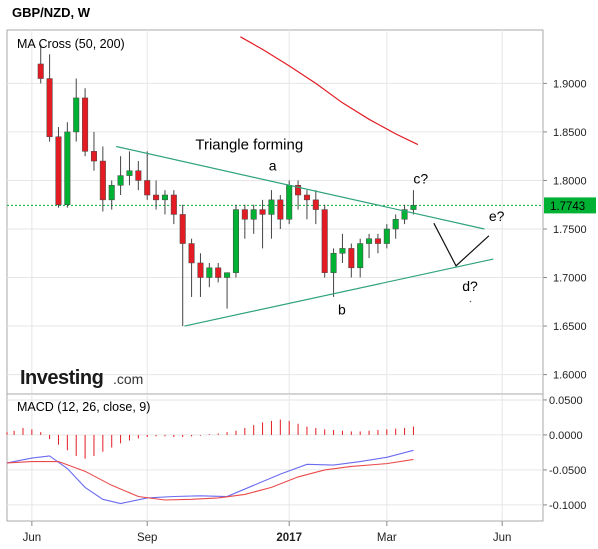 This screenshot has height=549, width=598. Describe the element at coordinates (570, 279) in the screenshot. I see `price-tick-label: 1.7000` at that location.